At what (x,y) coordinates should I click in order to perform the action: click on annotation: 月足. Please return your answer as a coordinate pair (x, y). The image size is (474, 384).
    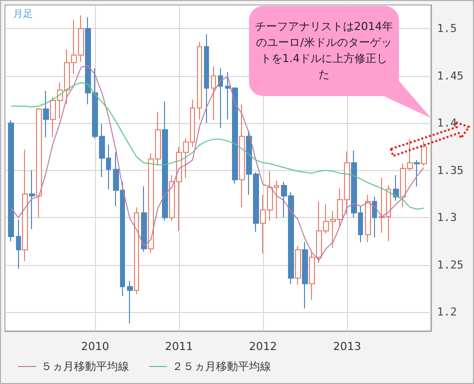
    Looking at the image, I should click on (23, 14).